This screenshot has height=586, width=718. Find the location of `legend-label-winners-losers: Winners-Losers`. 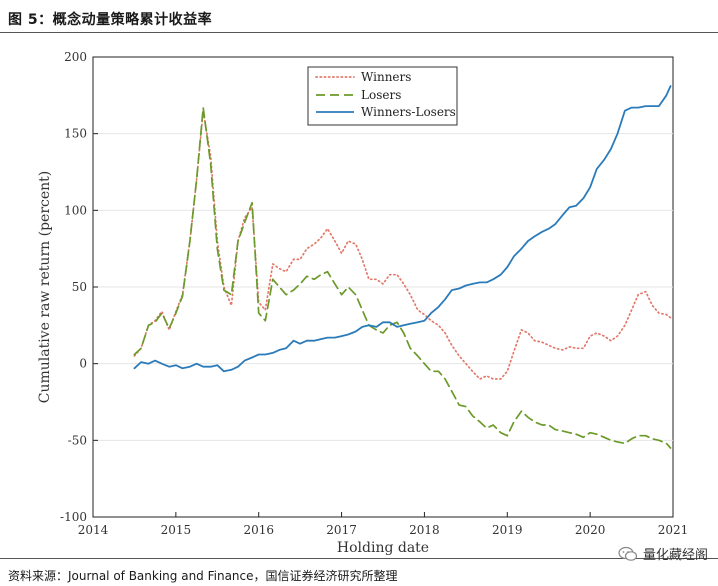

legend-label-winners-losers: Winners-Losers is located at coordinates (408, 112).